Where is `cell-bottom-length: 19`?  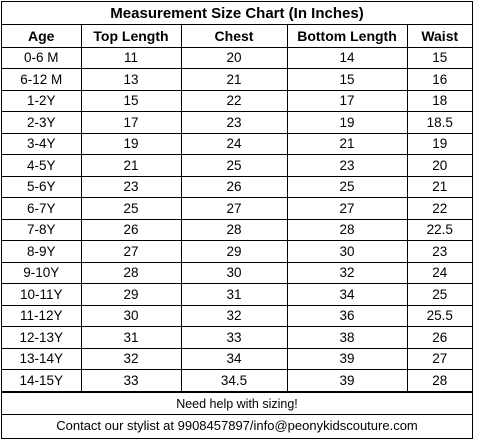
cell-bottom-length: 19 is located at coordinates (347, 122).